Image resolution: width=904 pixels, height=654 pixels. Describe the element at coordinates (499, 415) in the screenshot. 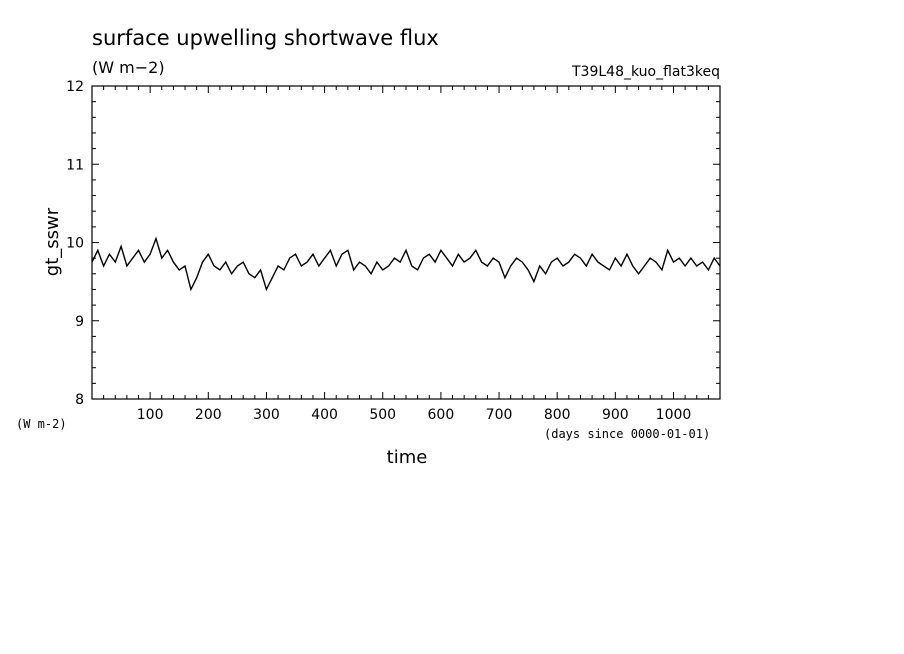

I see `x-tick-label: 700` at that location.